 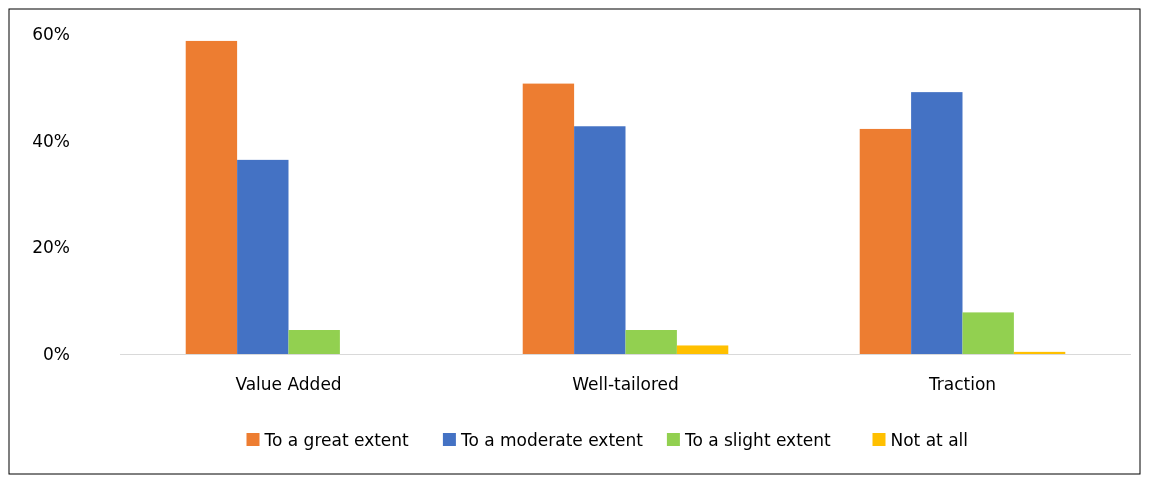 What do you see at coordinates (551, 439) in the screenshot?
I see `legend-label: To a moderate extent` at bounding box center [551, 439].